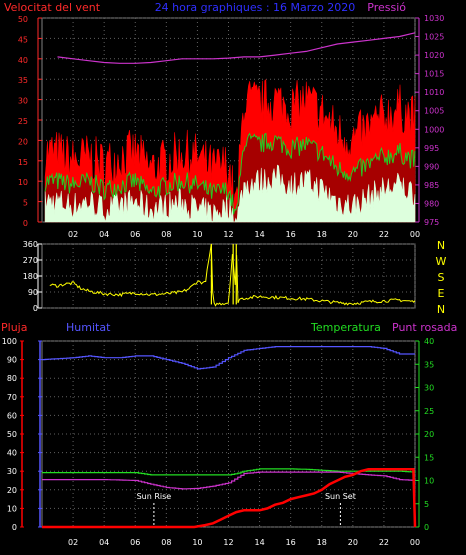 This screenshot has width=466, height=555. What do you see at coordinates (166, 542) in the screenshot?
I see `bottom-x-tick-label: 08` at bounding box center [166, 542].